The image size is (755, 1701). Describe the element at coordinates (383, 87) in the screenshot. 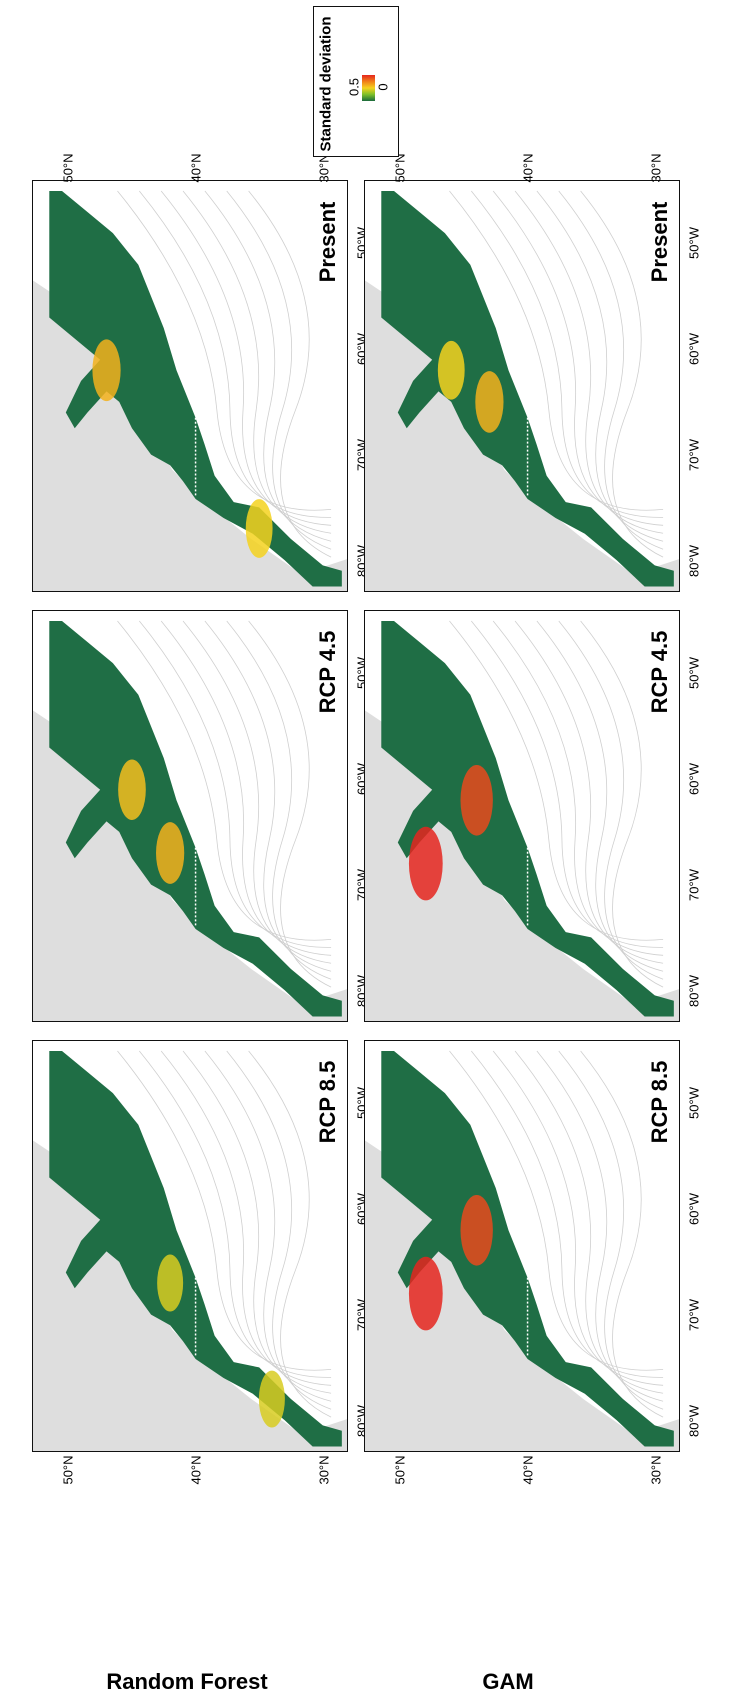

I see `legend-tick-min: 0` at that location.